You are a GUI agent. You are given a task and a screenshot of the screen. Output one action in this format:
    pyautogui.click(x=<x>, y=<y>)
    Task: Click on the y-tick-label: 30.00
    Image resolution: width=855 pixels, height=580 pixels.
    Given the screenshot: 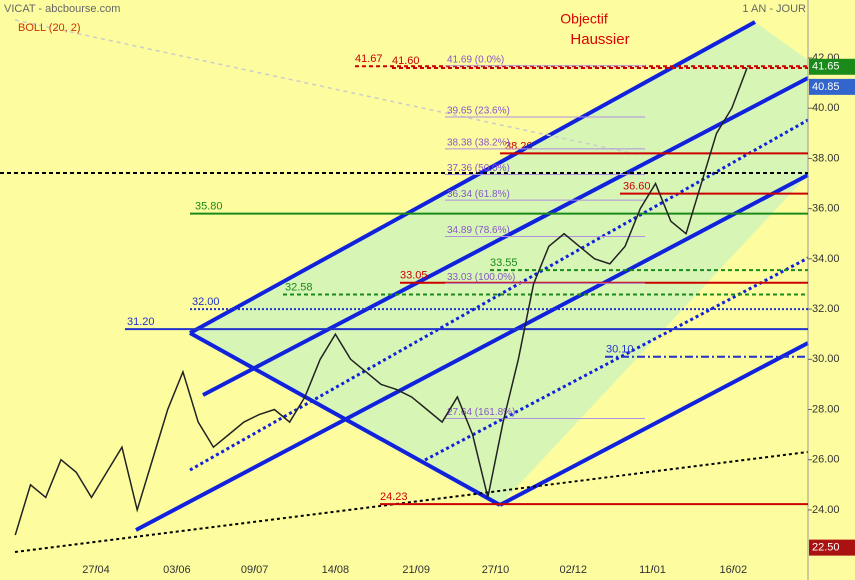 What is the action you would take?
    pyautogui.click(x=826, y=359)
    